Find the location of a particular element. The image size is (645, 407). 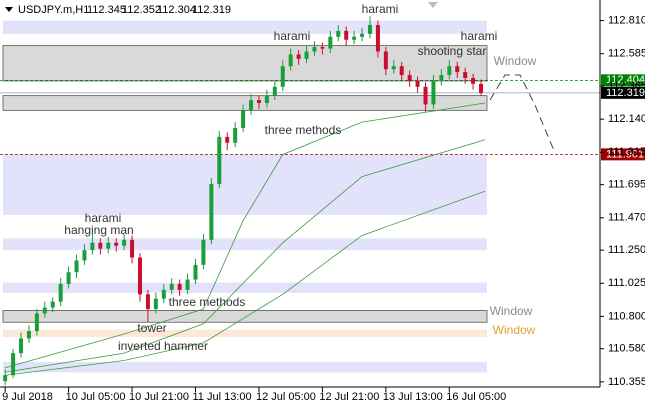

y-tick-label: 112.365 is located at coordinates (626, 86).